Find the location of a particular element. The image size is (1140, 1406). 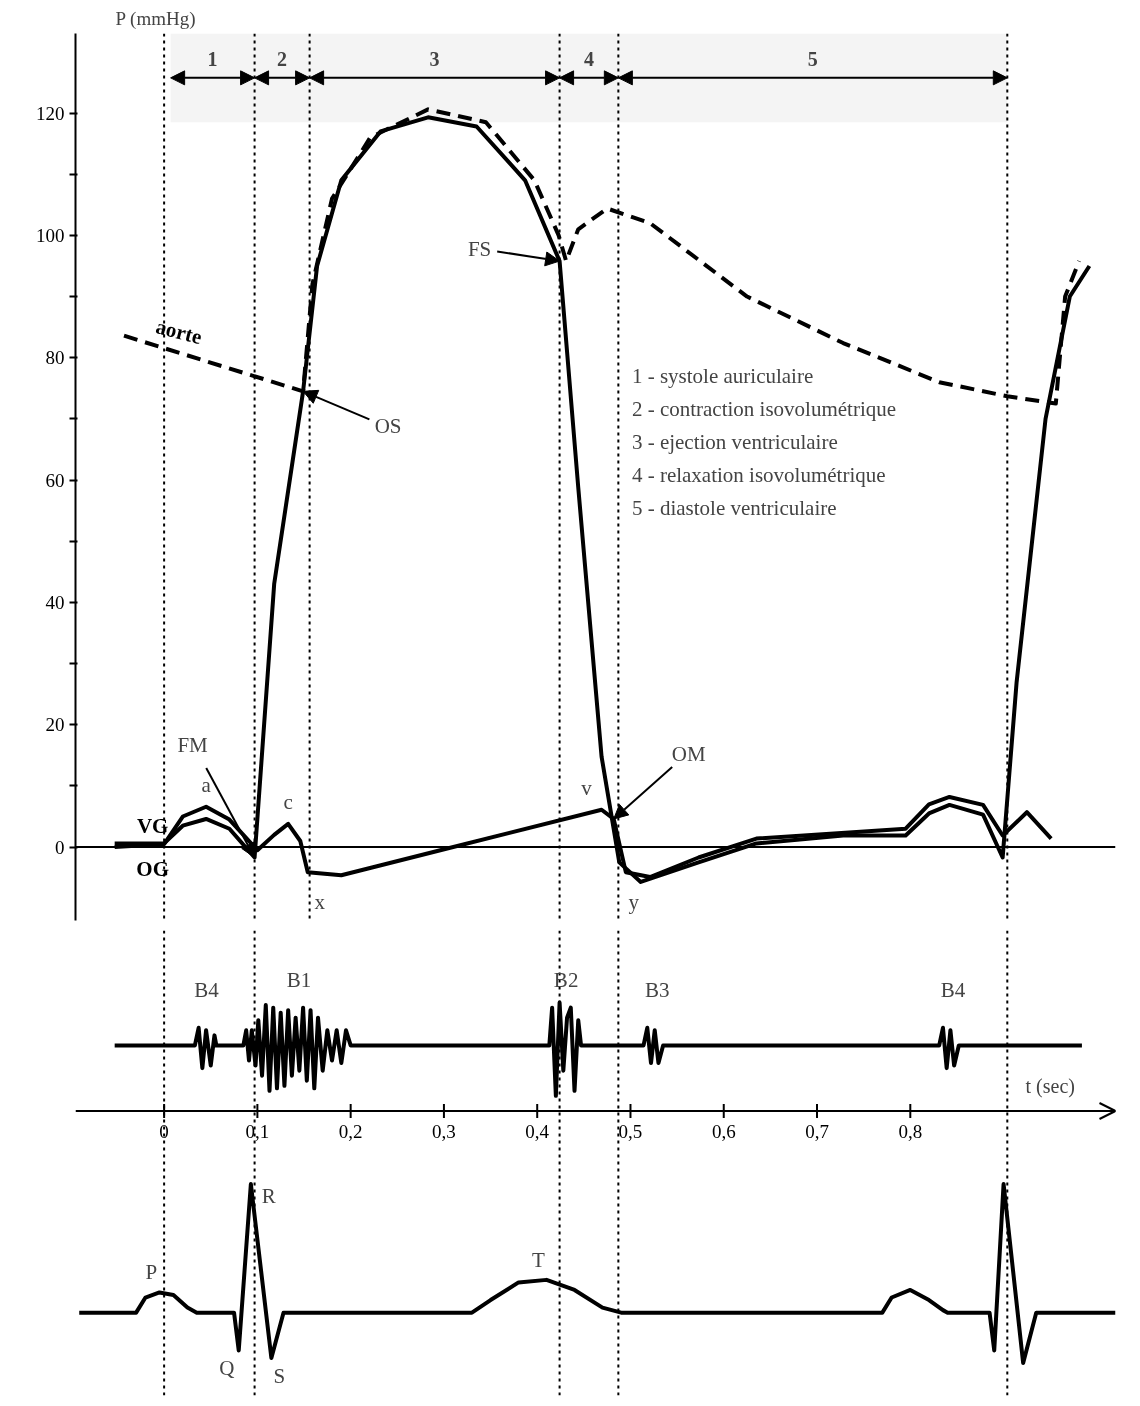

annotation: 3 - ejection ventriculaire is located at coordinates (734, 441).